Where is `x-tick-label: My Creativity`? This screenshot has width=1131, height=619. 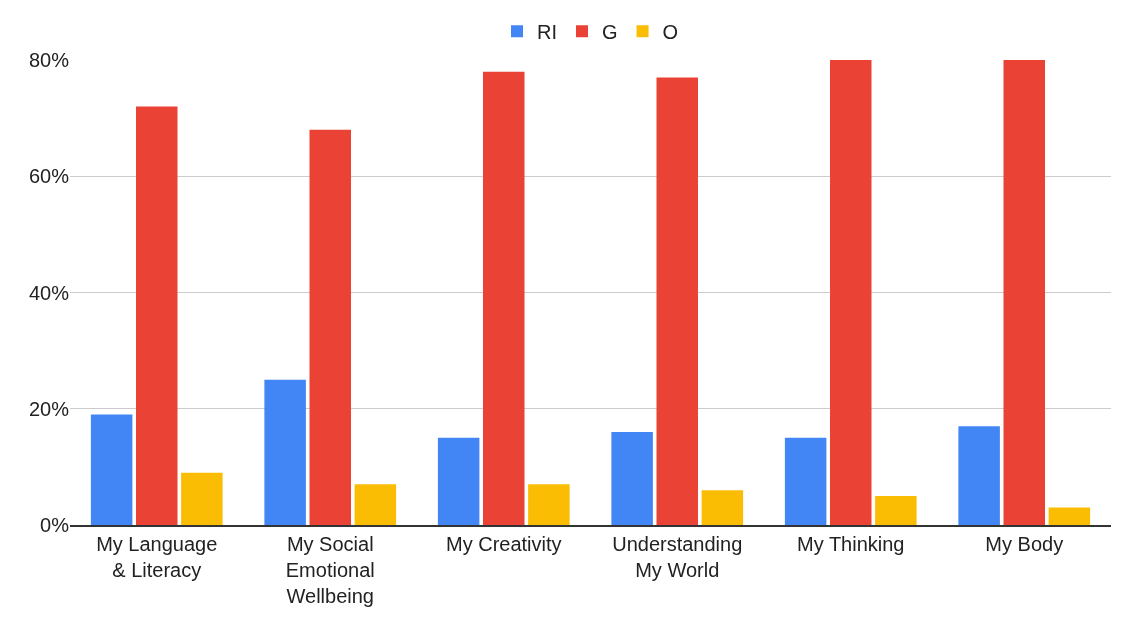 x-tick-label: My Creativity is located at coordinates (503, 543).